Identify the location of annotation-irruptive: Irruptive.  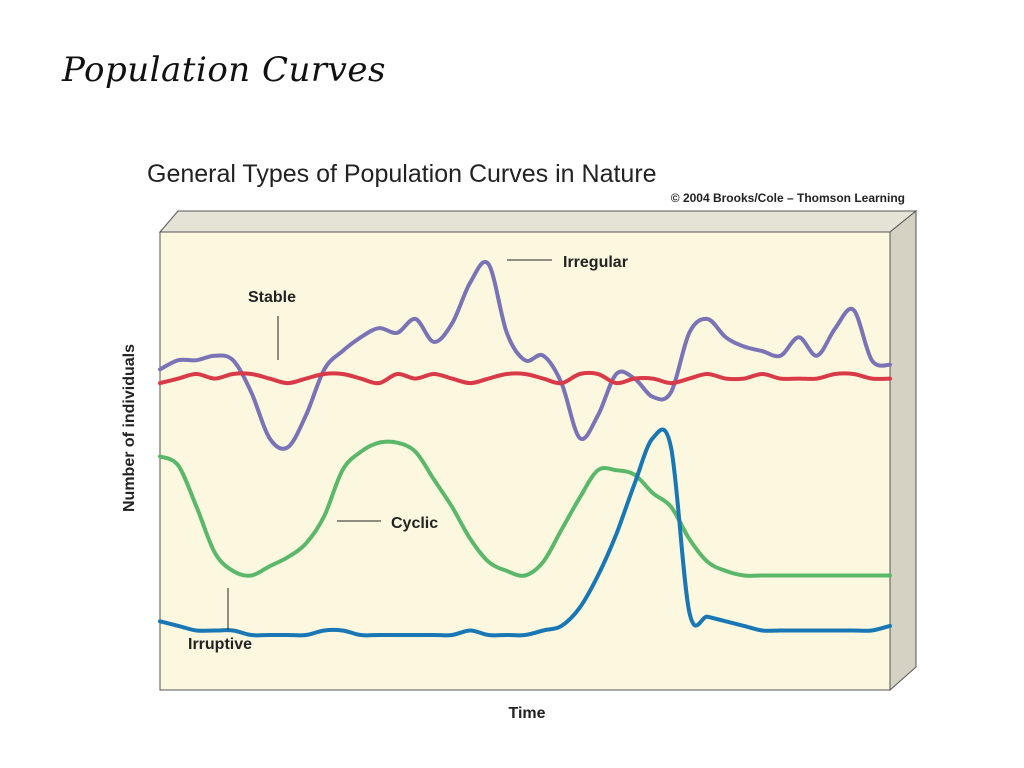
(220, 644).